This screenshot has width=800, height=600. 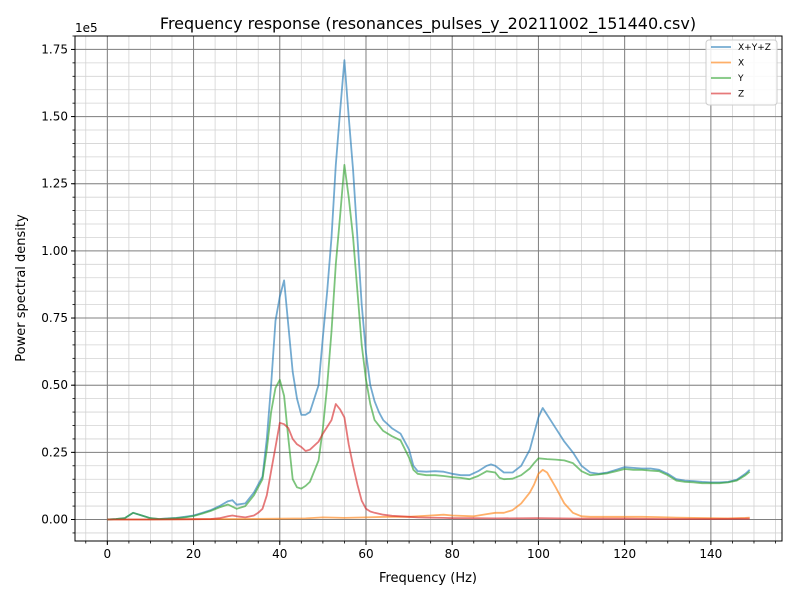 I want to click on legend-label-z: Z, so click(x=741, y=95).